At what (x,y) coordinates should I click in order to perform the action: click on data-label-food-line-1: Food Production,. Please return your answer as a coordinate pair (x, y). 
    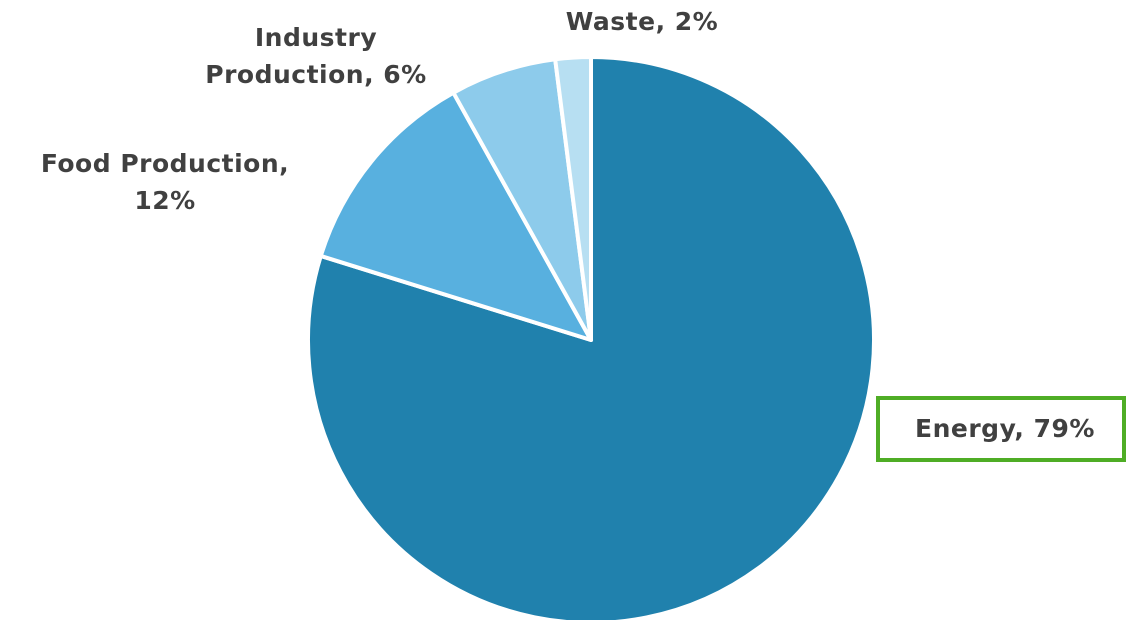
    Looking at the image, I should click on (165, 163).